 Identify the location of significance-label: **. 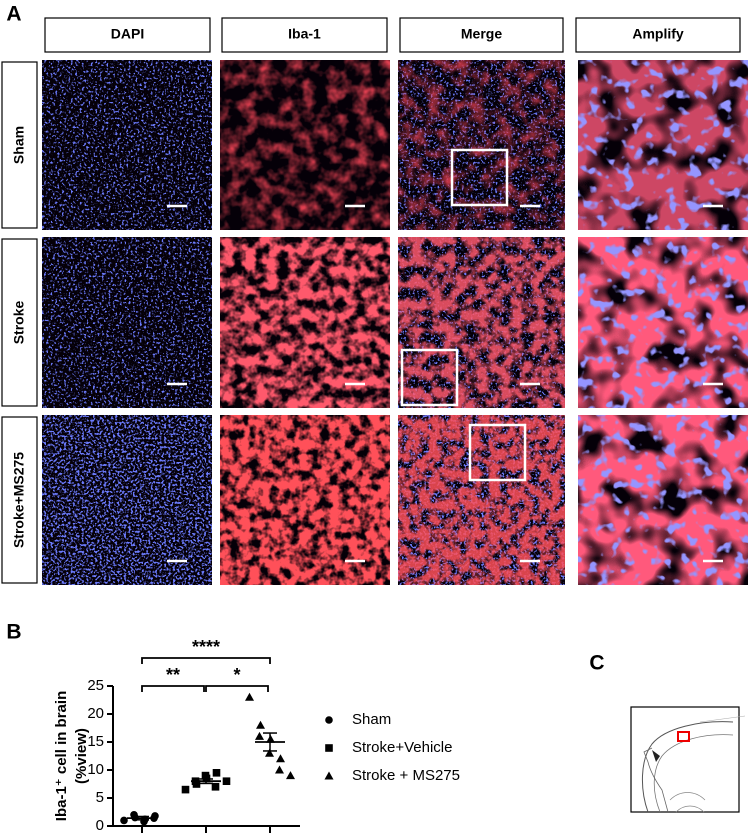
(173, 675).